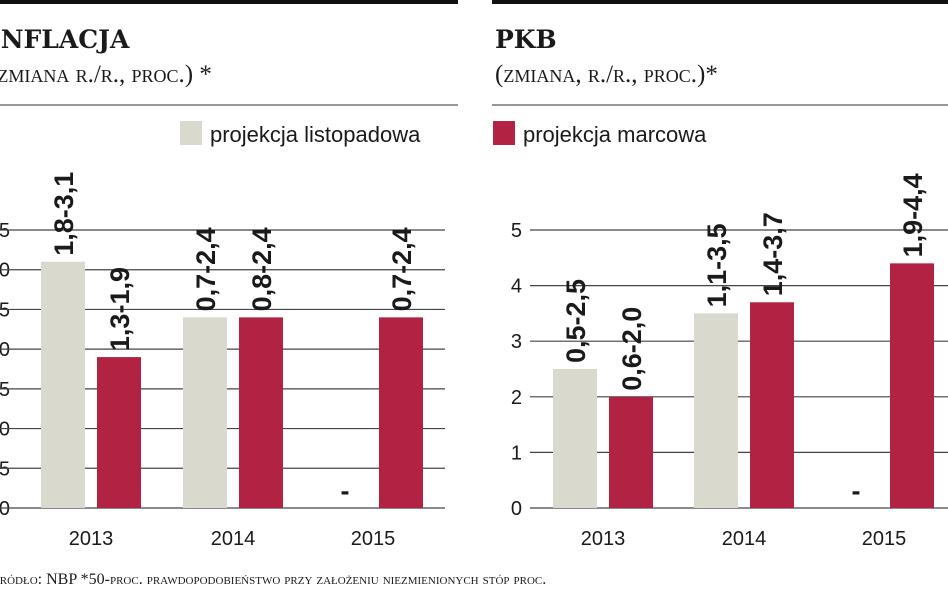 This screenshot has height=593, width=948. Describe the element at coordinates (5, 430) in the screenshot. I see `y-tick-label: 1,0` at that location.